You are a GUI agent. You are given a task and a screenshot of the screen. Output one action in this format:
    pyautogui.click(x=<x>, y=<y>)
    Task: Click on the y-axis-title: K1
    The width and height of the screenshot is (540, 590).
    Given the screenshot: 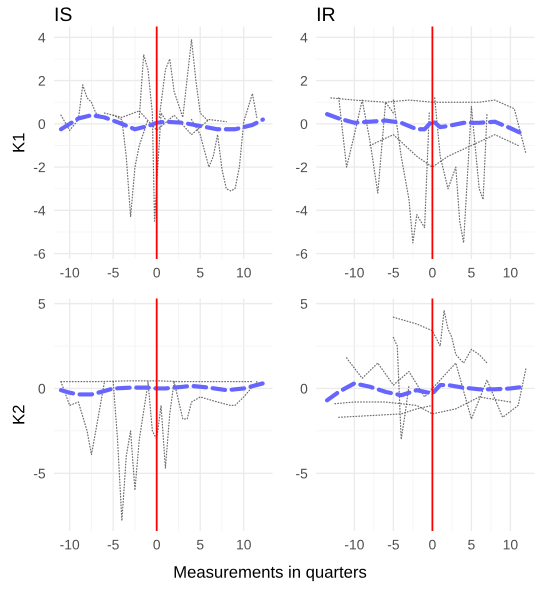 What is the action you would take?
    pyautogui.click(x=18, y=142)
    